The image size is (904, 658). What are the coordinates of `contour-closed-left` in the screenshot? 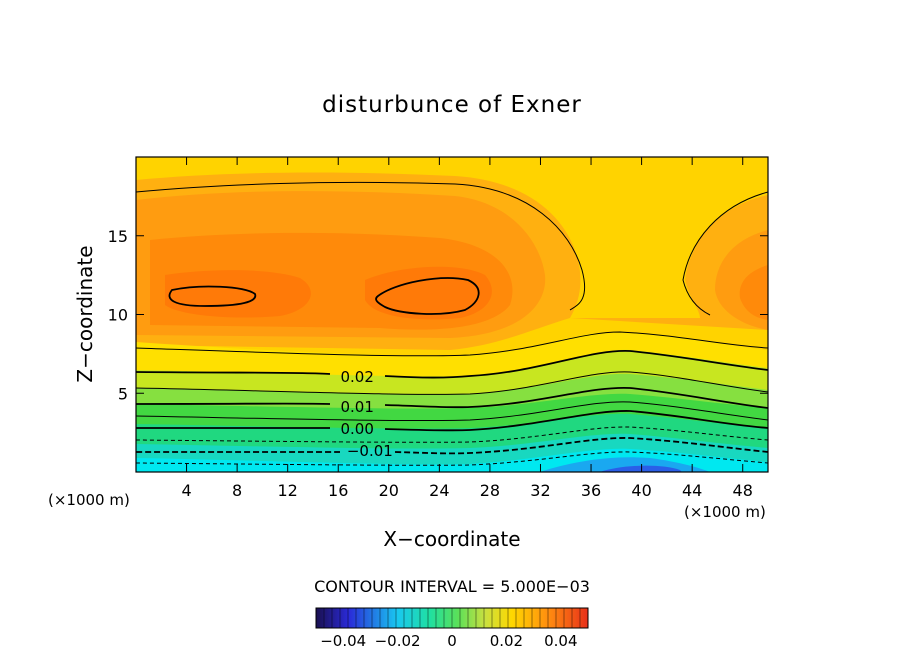 It's located at (212, 296).